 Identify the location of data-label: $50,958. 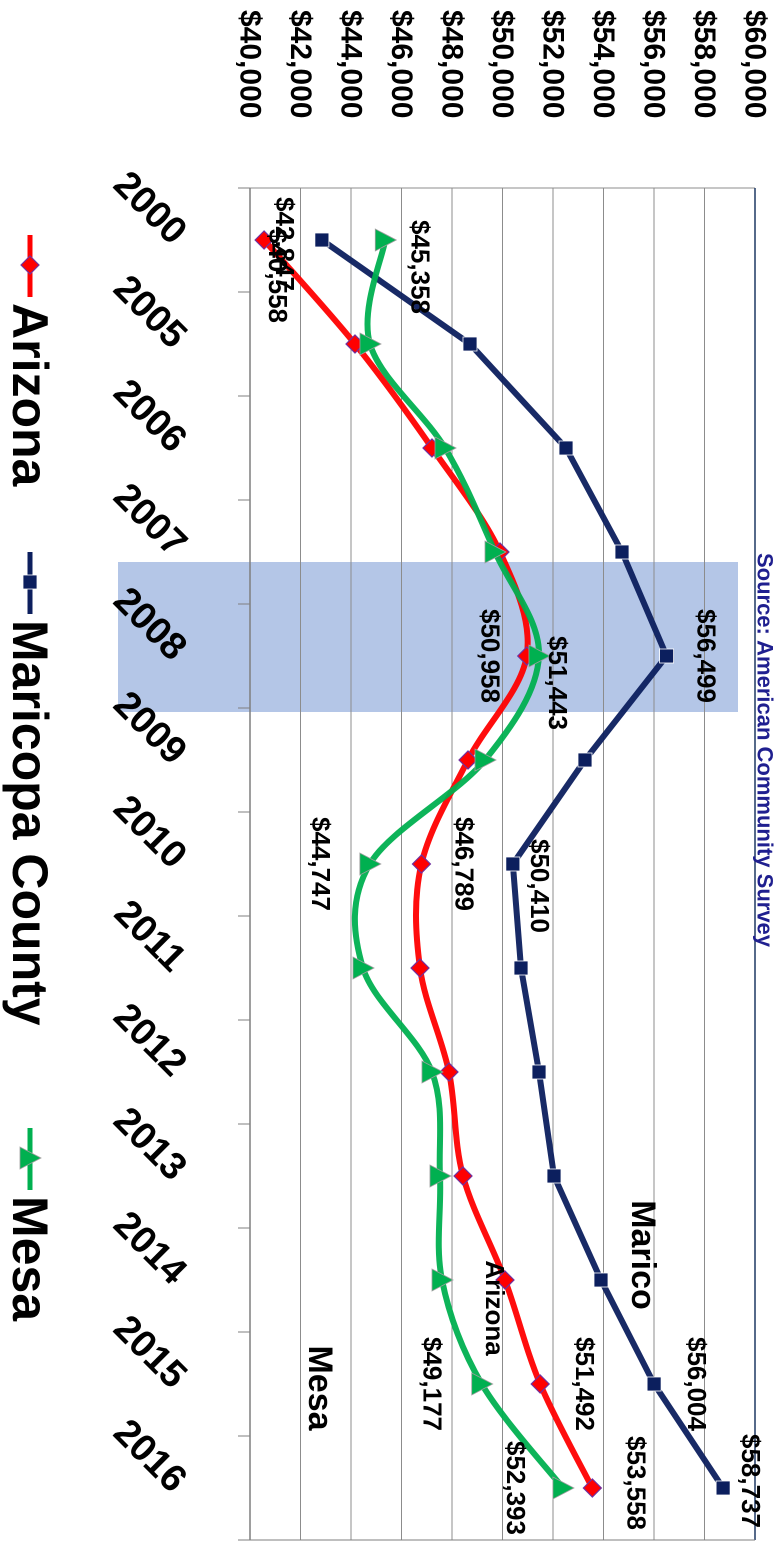
(491, 656).